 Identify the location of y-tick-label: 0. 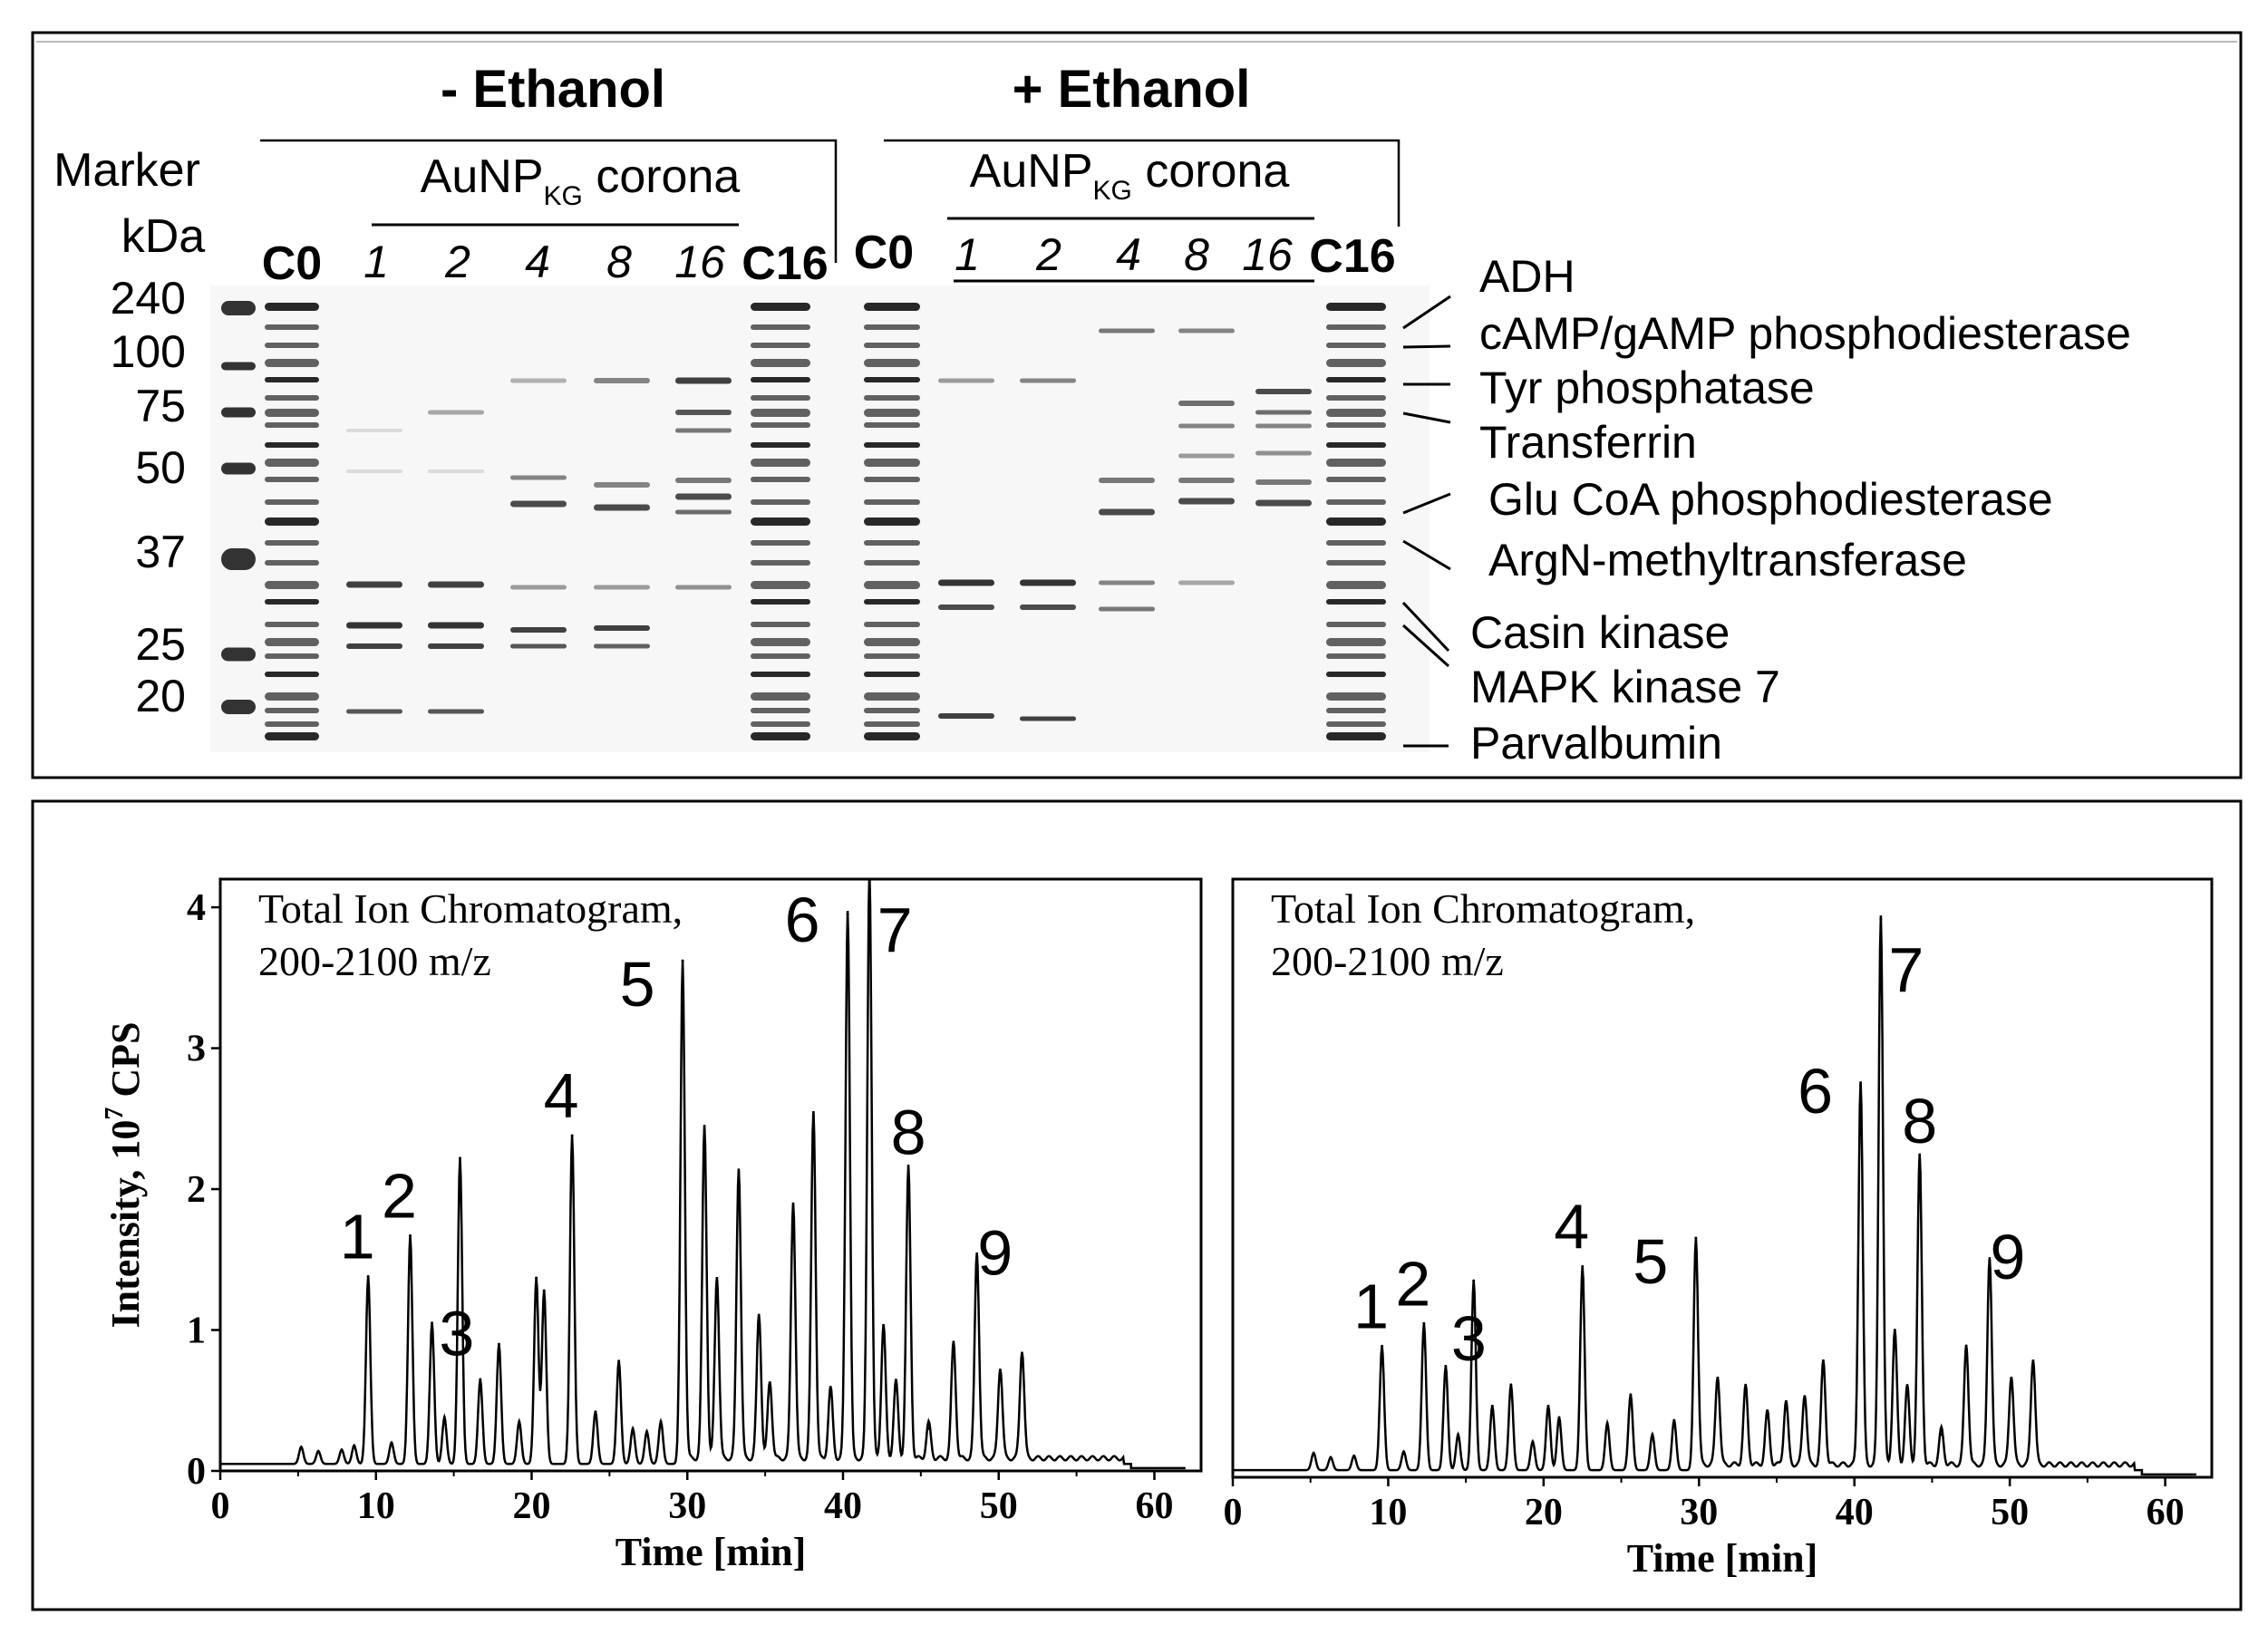
(197, 1472).